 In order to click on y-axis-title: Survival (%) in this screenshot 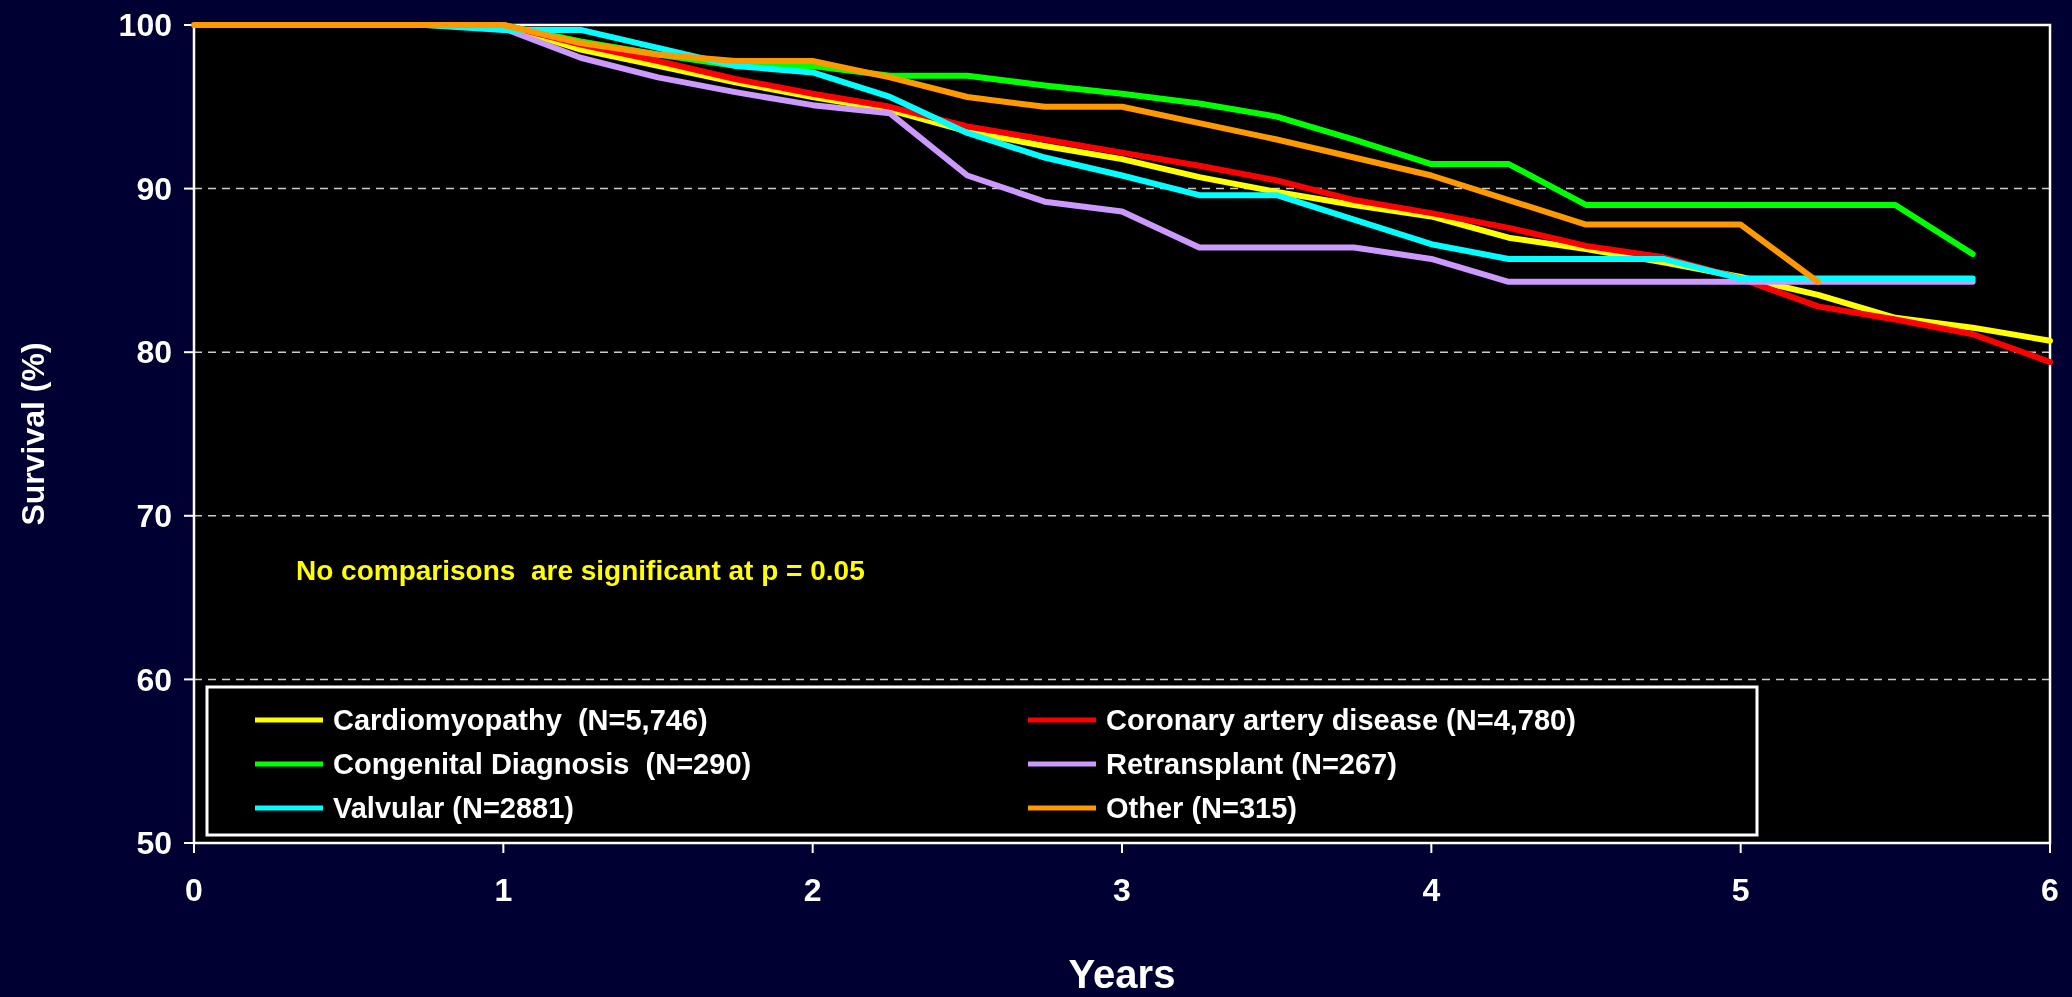, I will do `click(33, 434)`.